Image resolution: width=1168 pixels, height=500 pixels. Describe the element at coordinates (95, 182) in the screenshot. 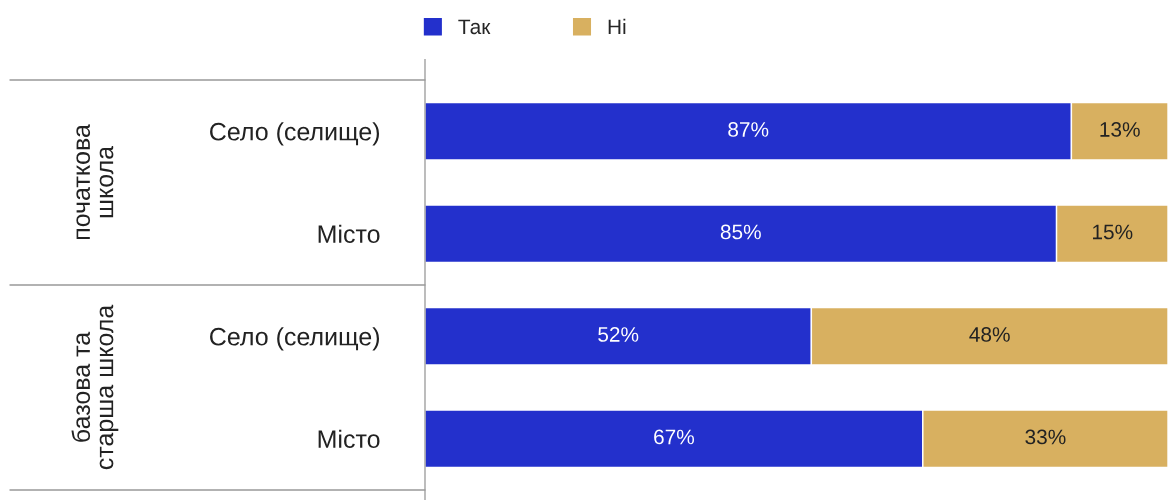

I see `text: початкова школа` at that location.